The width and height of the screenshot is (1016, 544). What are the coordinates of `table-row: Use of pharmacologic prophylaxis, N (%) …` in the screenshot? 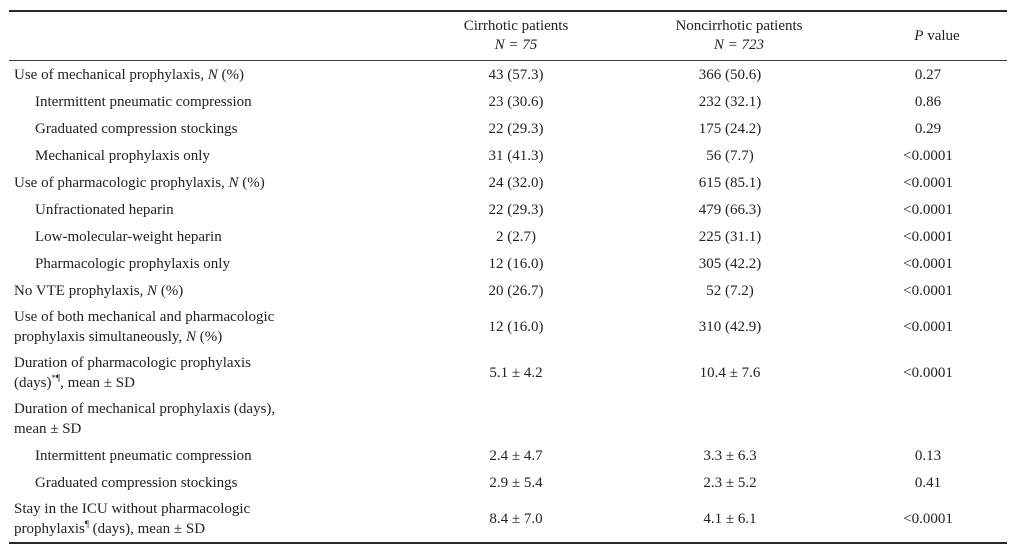 It's located at (508, 182).